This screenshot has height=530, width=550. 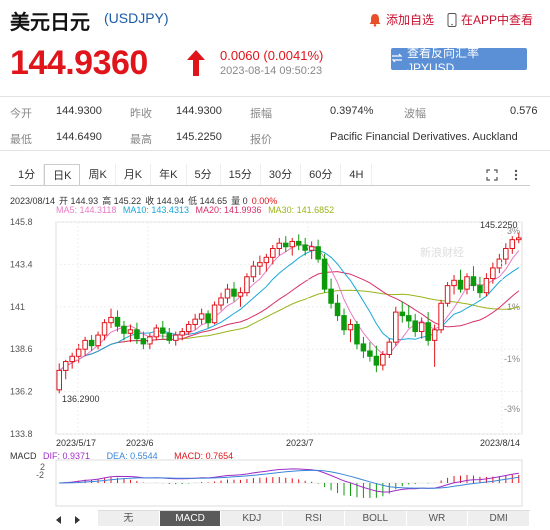 What do you see at coordinates (169, 175) in the screenshot?
I see `tab-4: 年K` at bounding box center [169, 175].